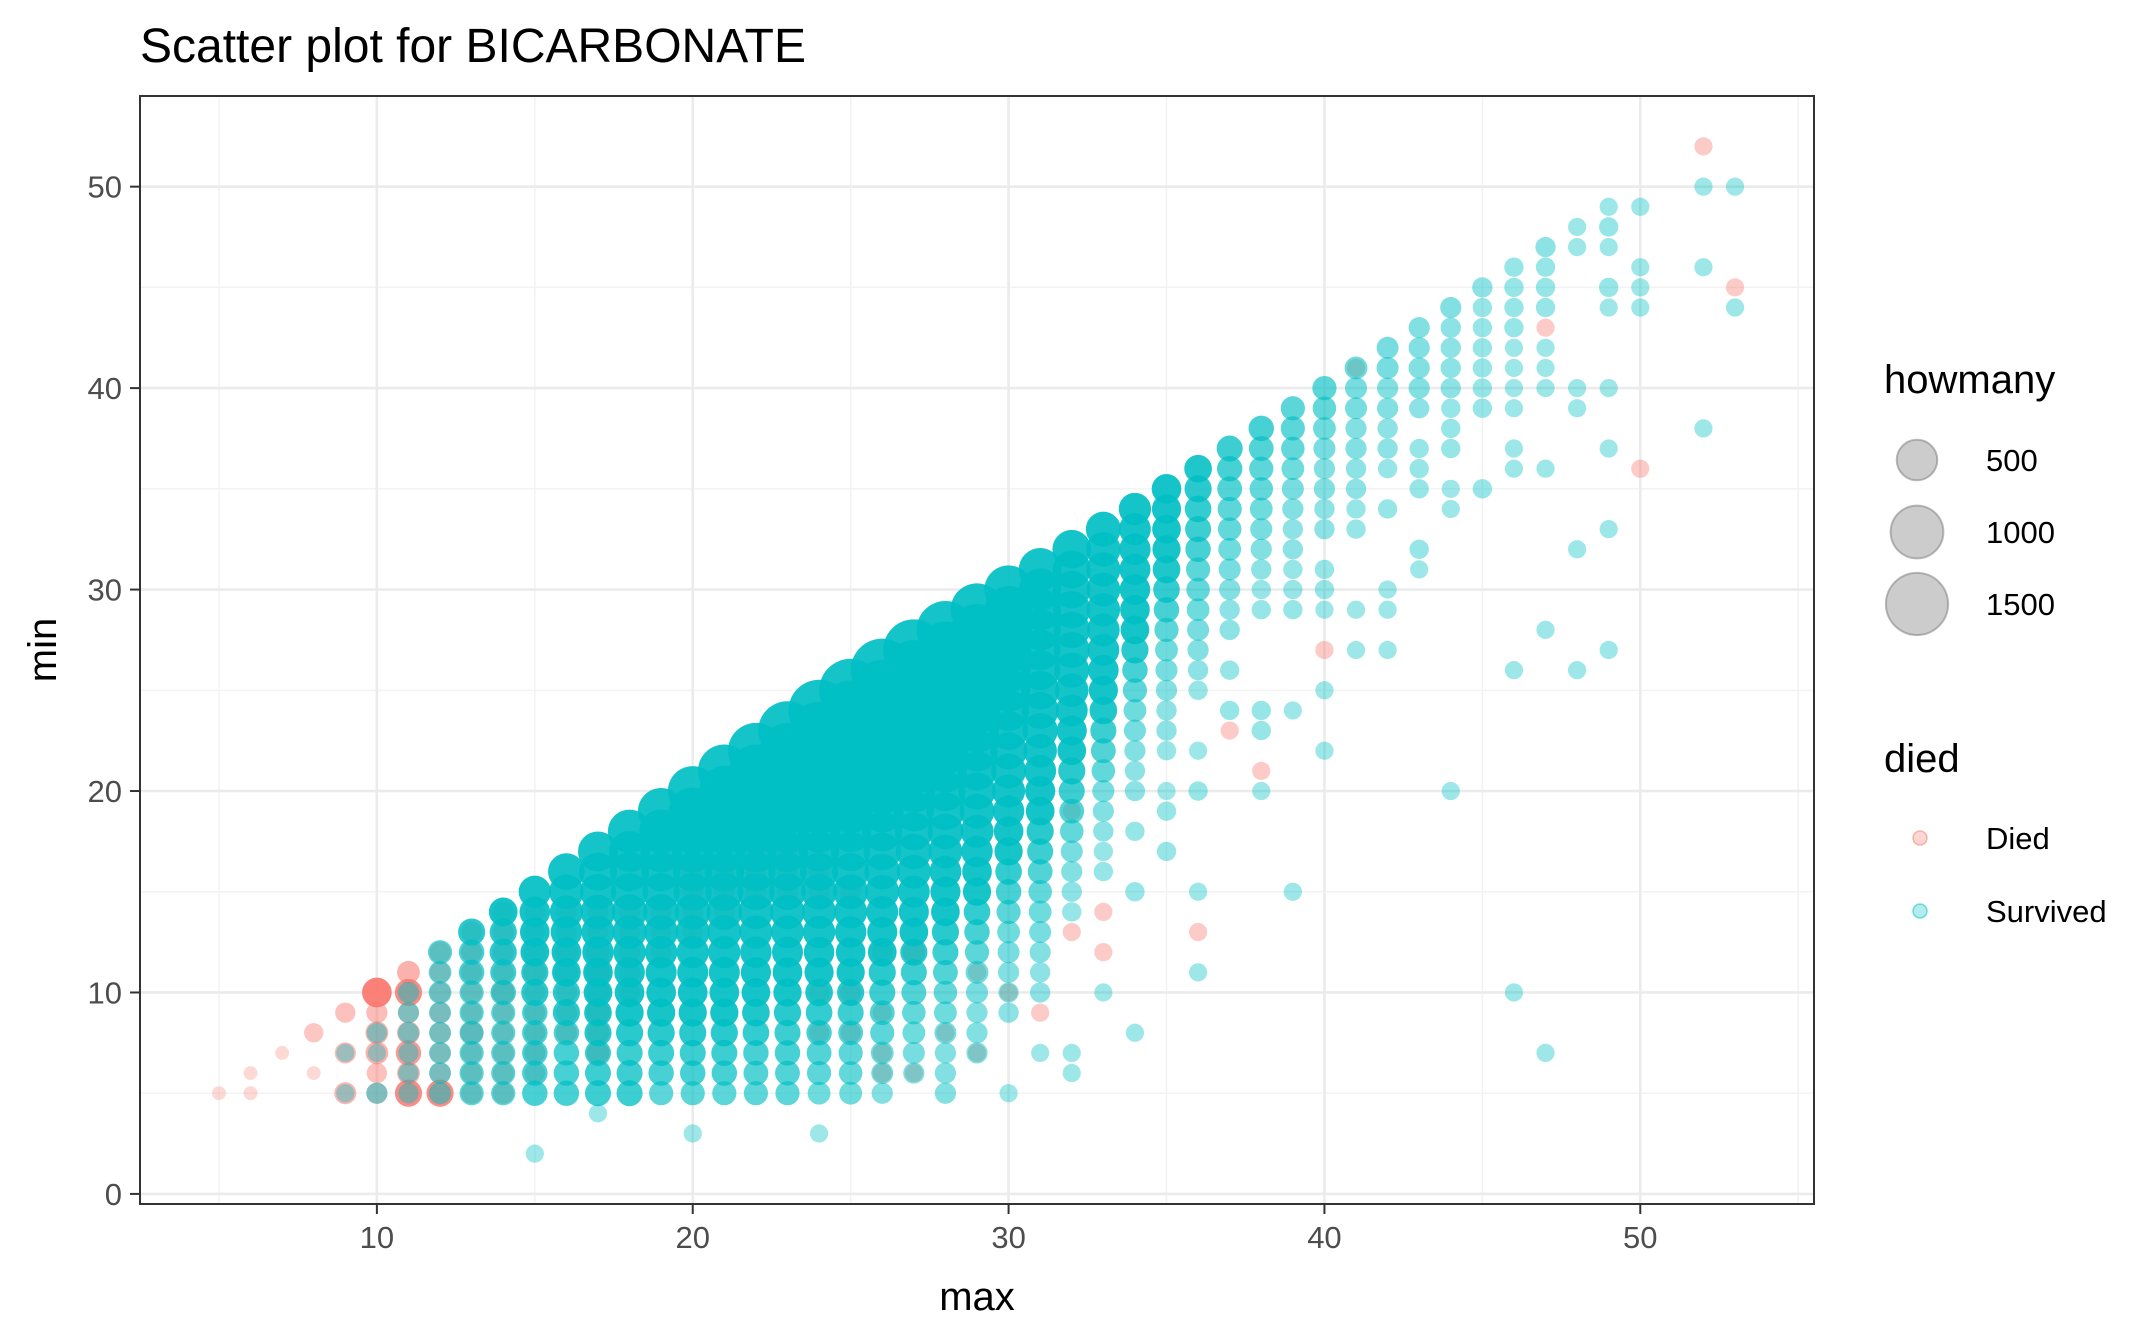 The height and width of the screenshot is (1326, 2146). What do you see at coordinates (105, 590) in the screenshot?
I see `y-tick-label: 30` at bounding box center [105, 590].